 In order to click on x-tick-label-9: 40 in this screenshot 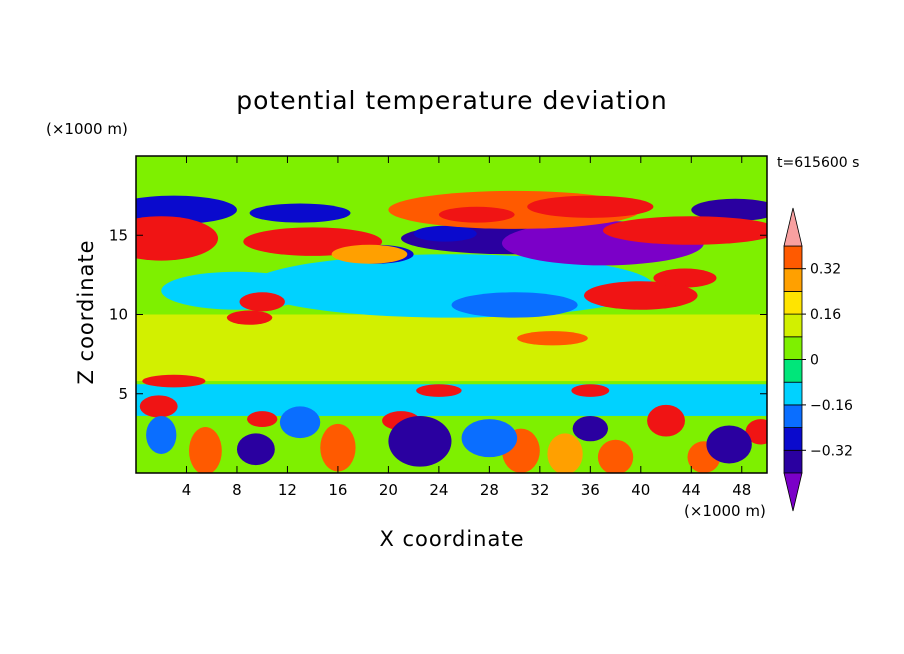, I will do `click(640, 490)`.